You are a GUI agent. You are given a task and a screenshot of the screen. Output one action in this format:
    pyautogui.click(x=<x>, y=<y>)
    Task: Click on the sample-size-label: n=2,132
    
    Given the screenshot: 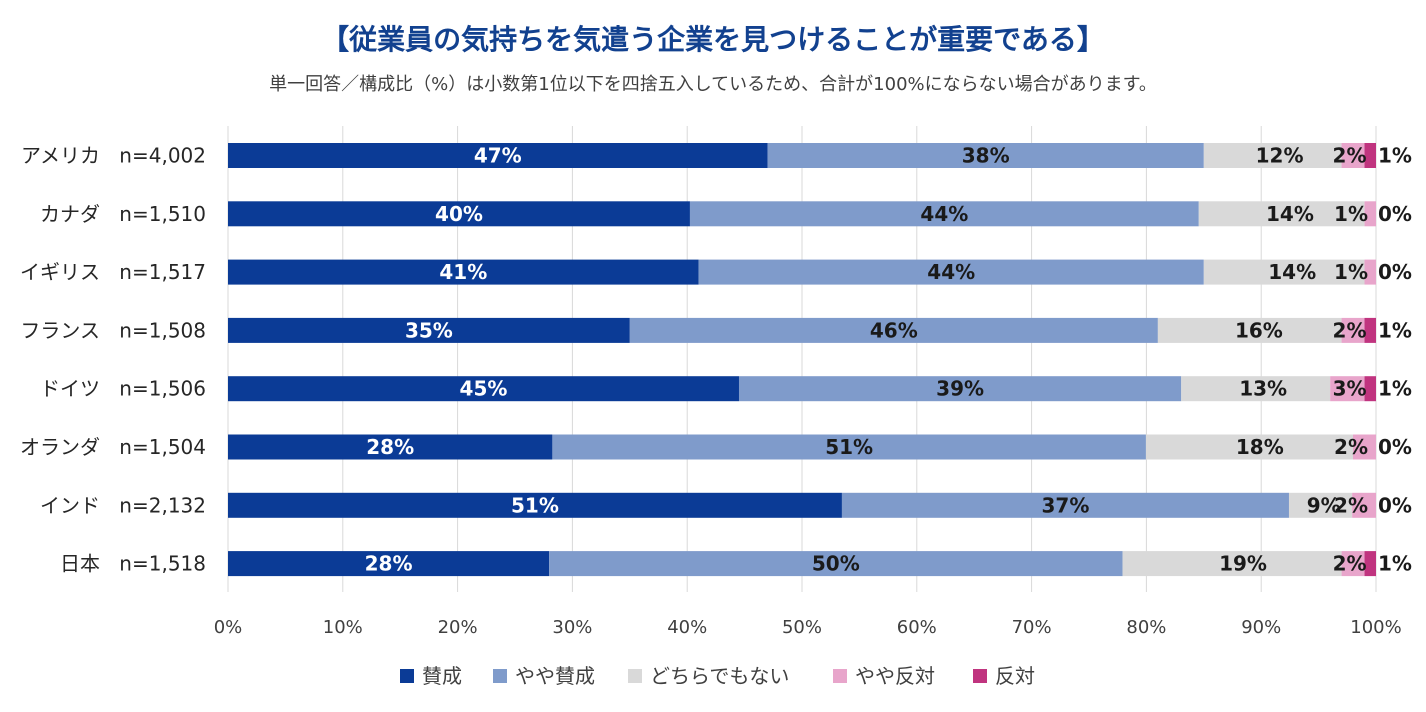 What is the action you would take?
    pyautogui.click(x=162, y=505)
    